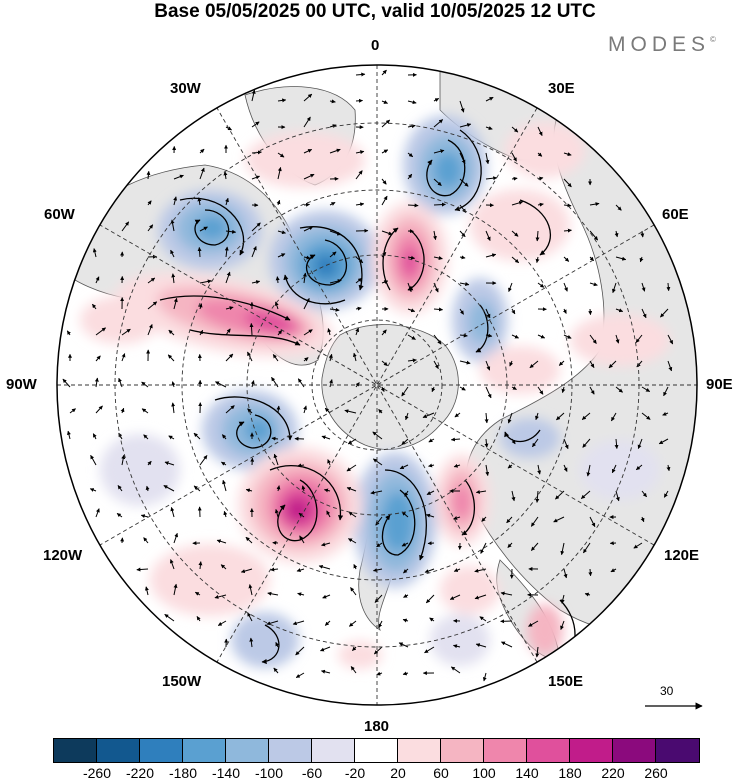 The width and height of the screenshot is (750, 783). What do you see at coordinates (484, 773) in the screenshot?
I see `colorbar-tick-label: 100` at bounding box center [484, 773].